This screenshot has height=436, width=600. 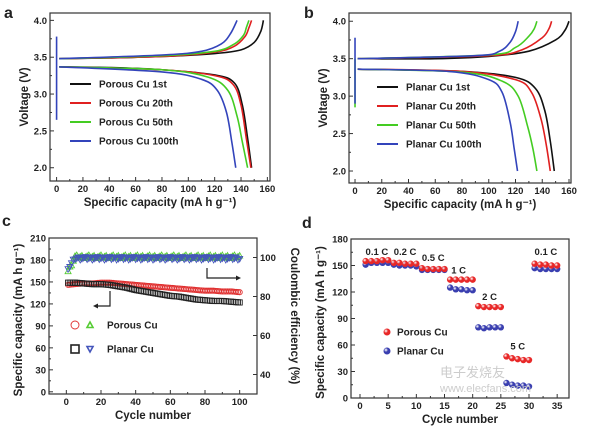 What do you see at coordinates (342, 372) in the screenshot?
I see `y-tick-label: 30` at bounding box center [342, 372].